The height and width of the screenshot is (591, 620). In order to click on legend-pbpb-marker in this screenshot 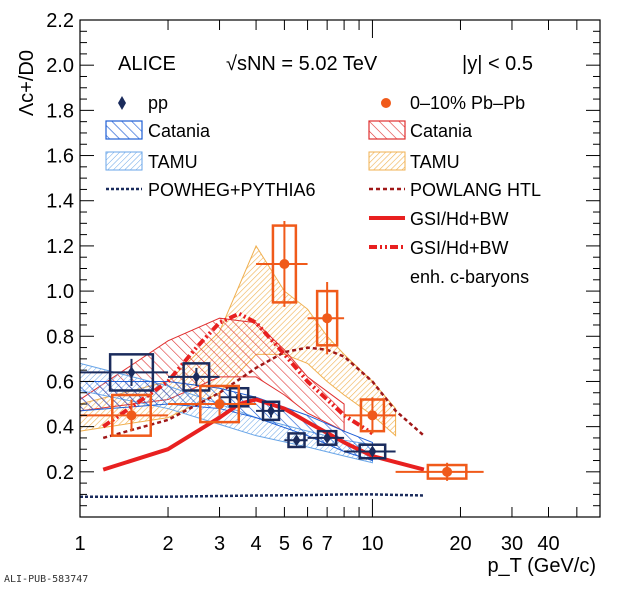, I will do `click(386, 103)`.